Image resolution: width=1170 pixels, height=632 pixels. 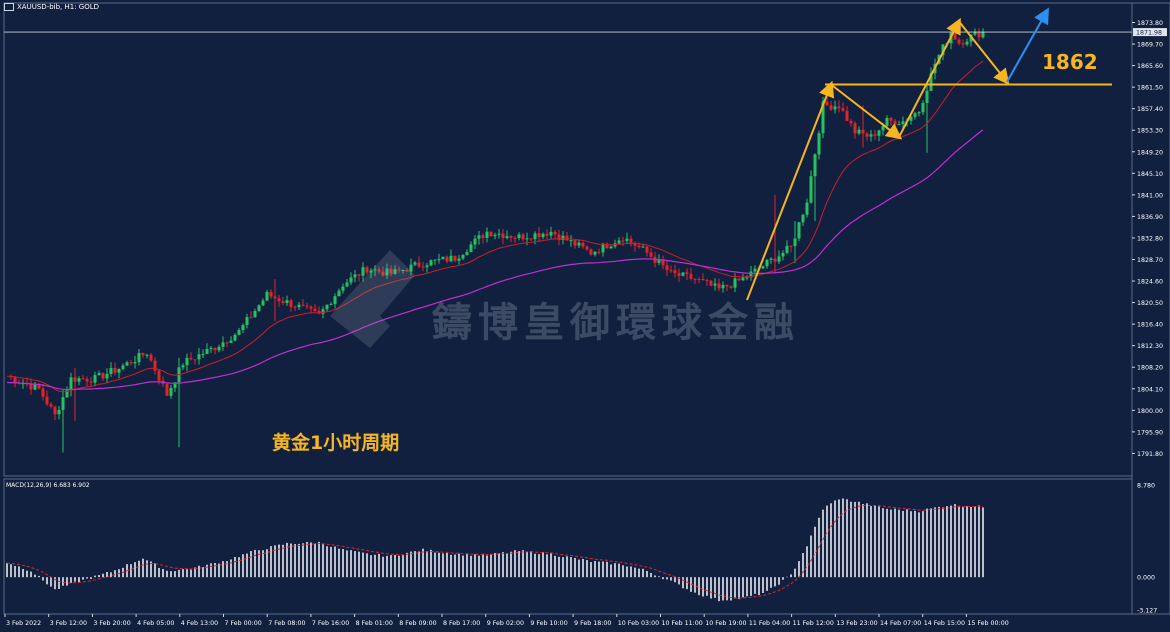 What do you see at coordinates (616, 323) in the screenshot?
I see `watermark-text: 鑄博皇御環球金融` at bounding box center [616, 323].